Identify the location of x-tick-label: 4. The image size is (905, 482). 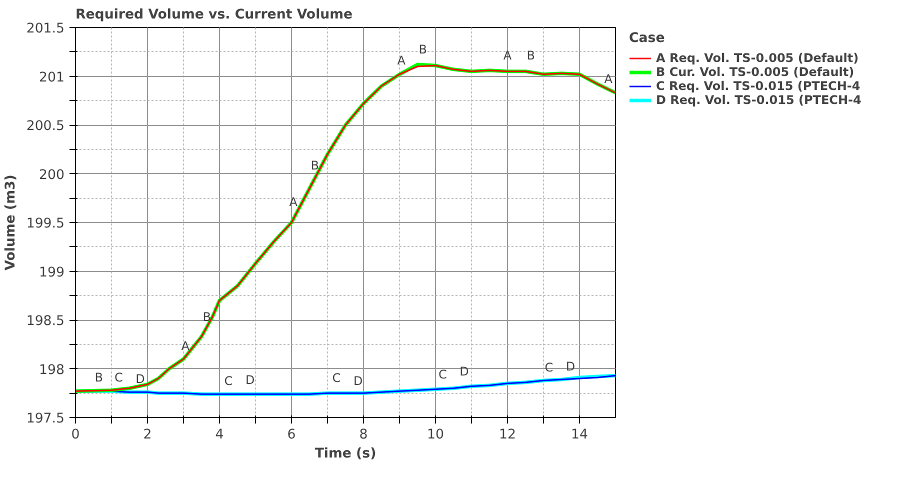
(219, 435).